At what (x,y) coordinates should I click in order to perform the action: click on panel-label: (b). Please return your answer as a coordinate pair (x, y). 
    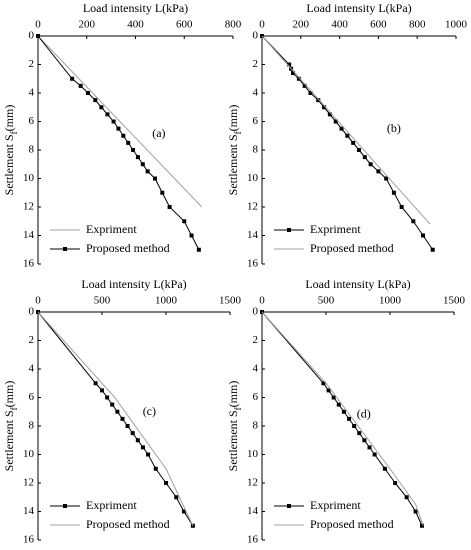
    Looking at the image, I should click on (394, 128).